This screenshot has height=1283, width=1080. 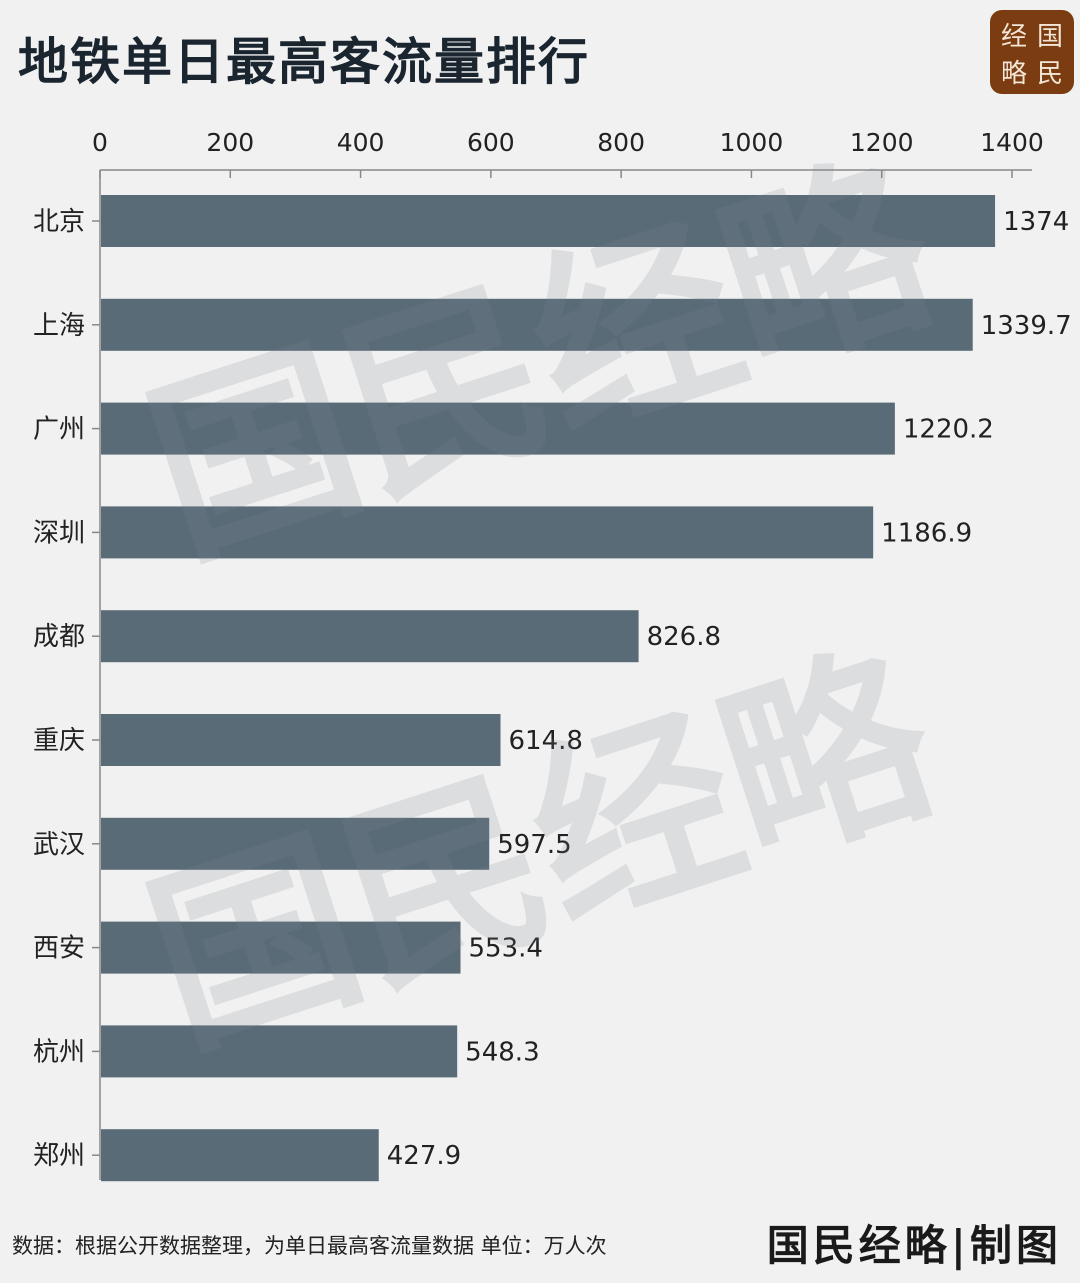 What do you see at coordinates (59, 845) in the screenshot?
I see `category-label: 武汉` at bounding box center [59, 845].